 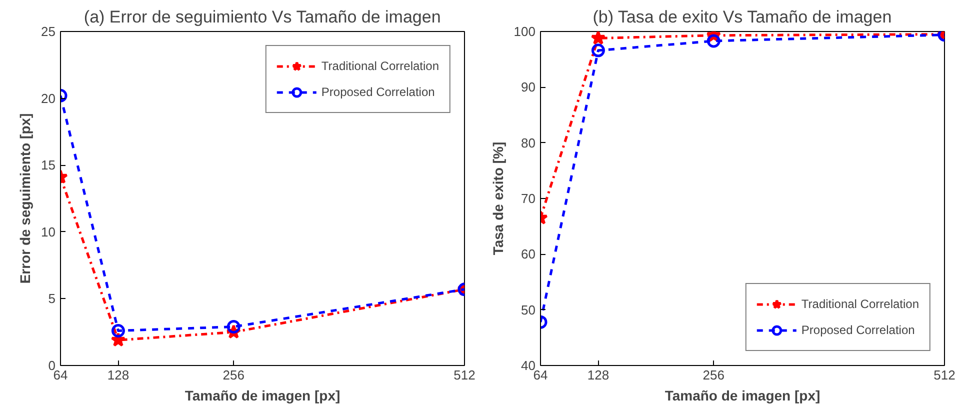 What do you see at coordinates (528, 142) in the screenshot?
I see `y-tick-label: 80` at bounding box center [528, 142].